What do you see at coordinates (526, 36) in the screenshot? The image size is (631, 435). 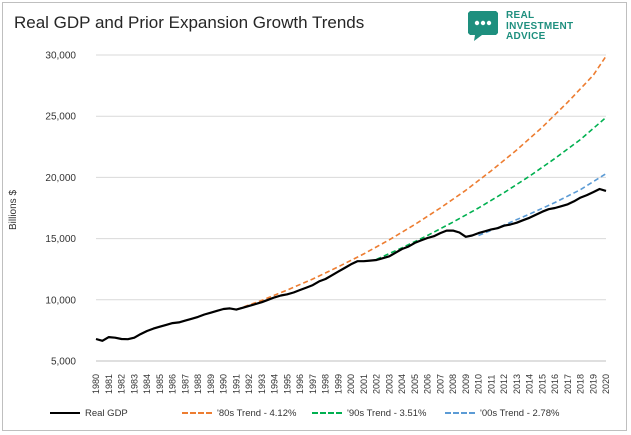 I see `logo-line-3: ADVICE` at bounding box center [526, 36].